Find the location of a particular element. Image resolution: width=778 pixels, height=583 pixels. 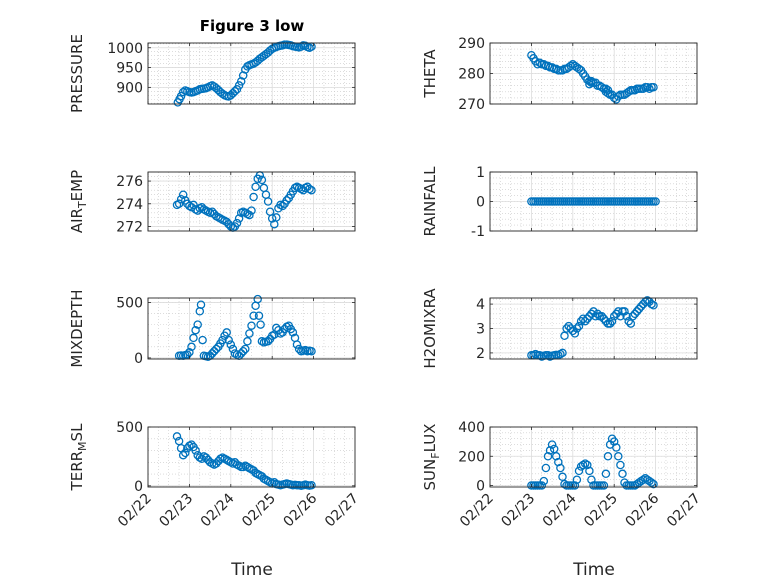

x-axis-label-right: Time is located at coordinates (593, 570).